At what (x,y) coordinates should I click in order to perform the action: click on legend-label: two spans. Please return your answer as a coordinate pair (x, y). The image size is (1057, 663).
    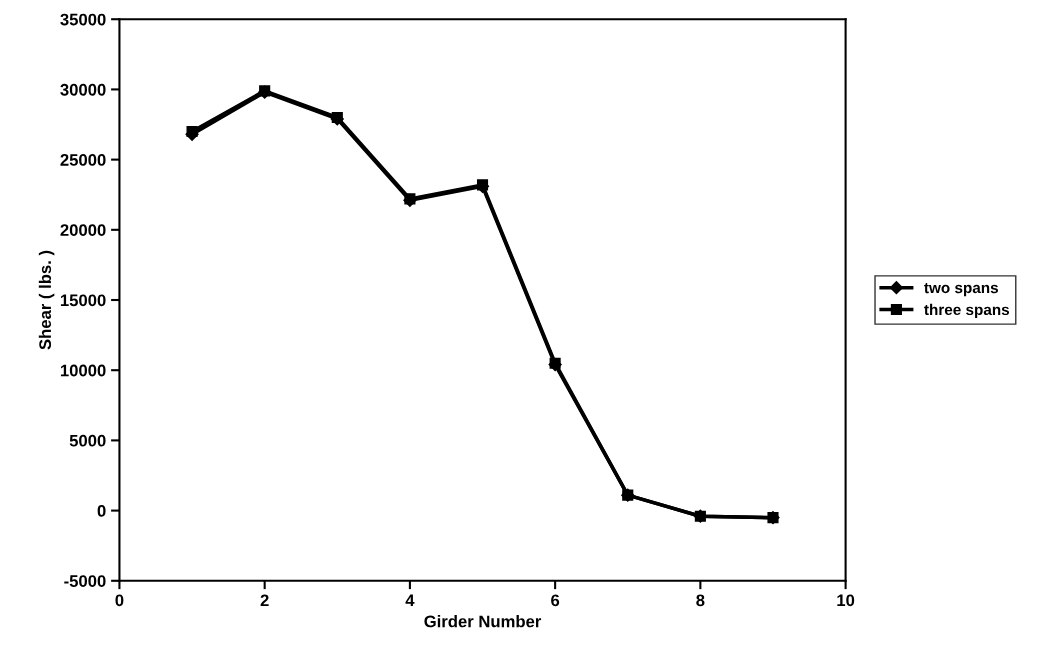
    Looking at the image, I should click on (961, 290).